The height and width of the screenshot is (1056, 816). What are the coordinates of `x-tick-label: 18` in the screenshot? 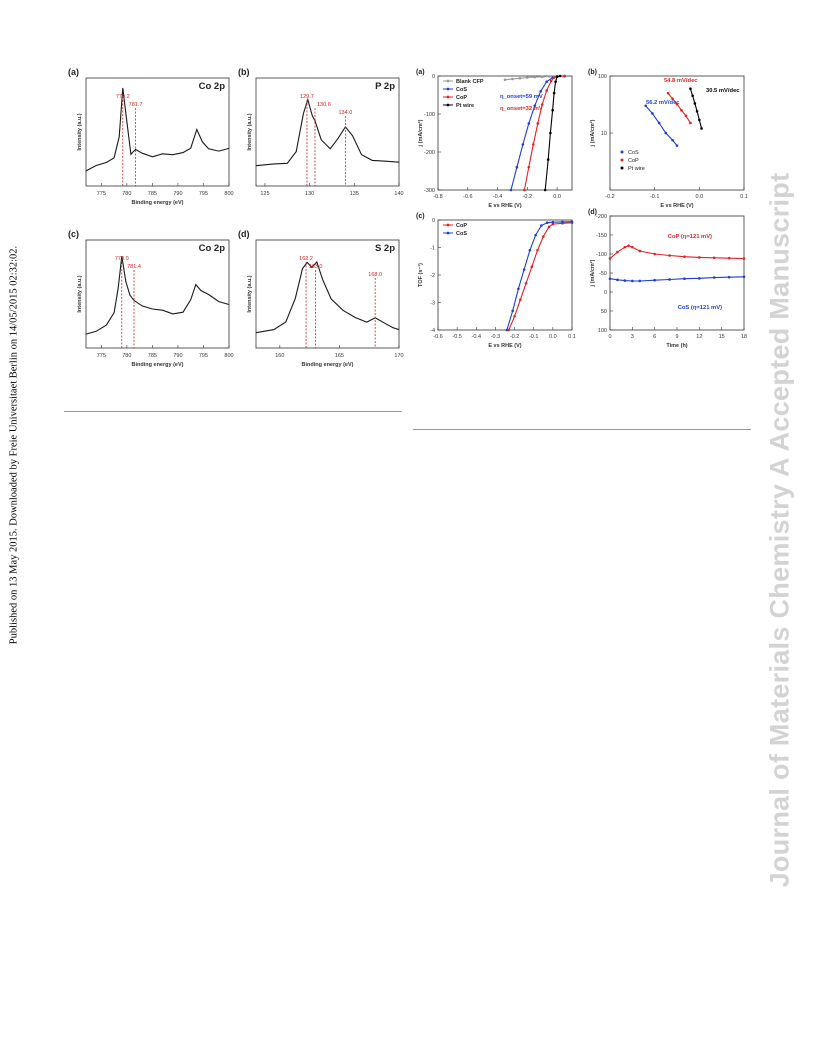 It's located at (744, 337).